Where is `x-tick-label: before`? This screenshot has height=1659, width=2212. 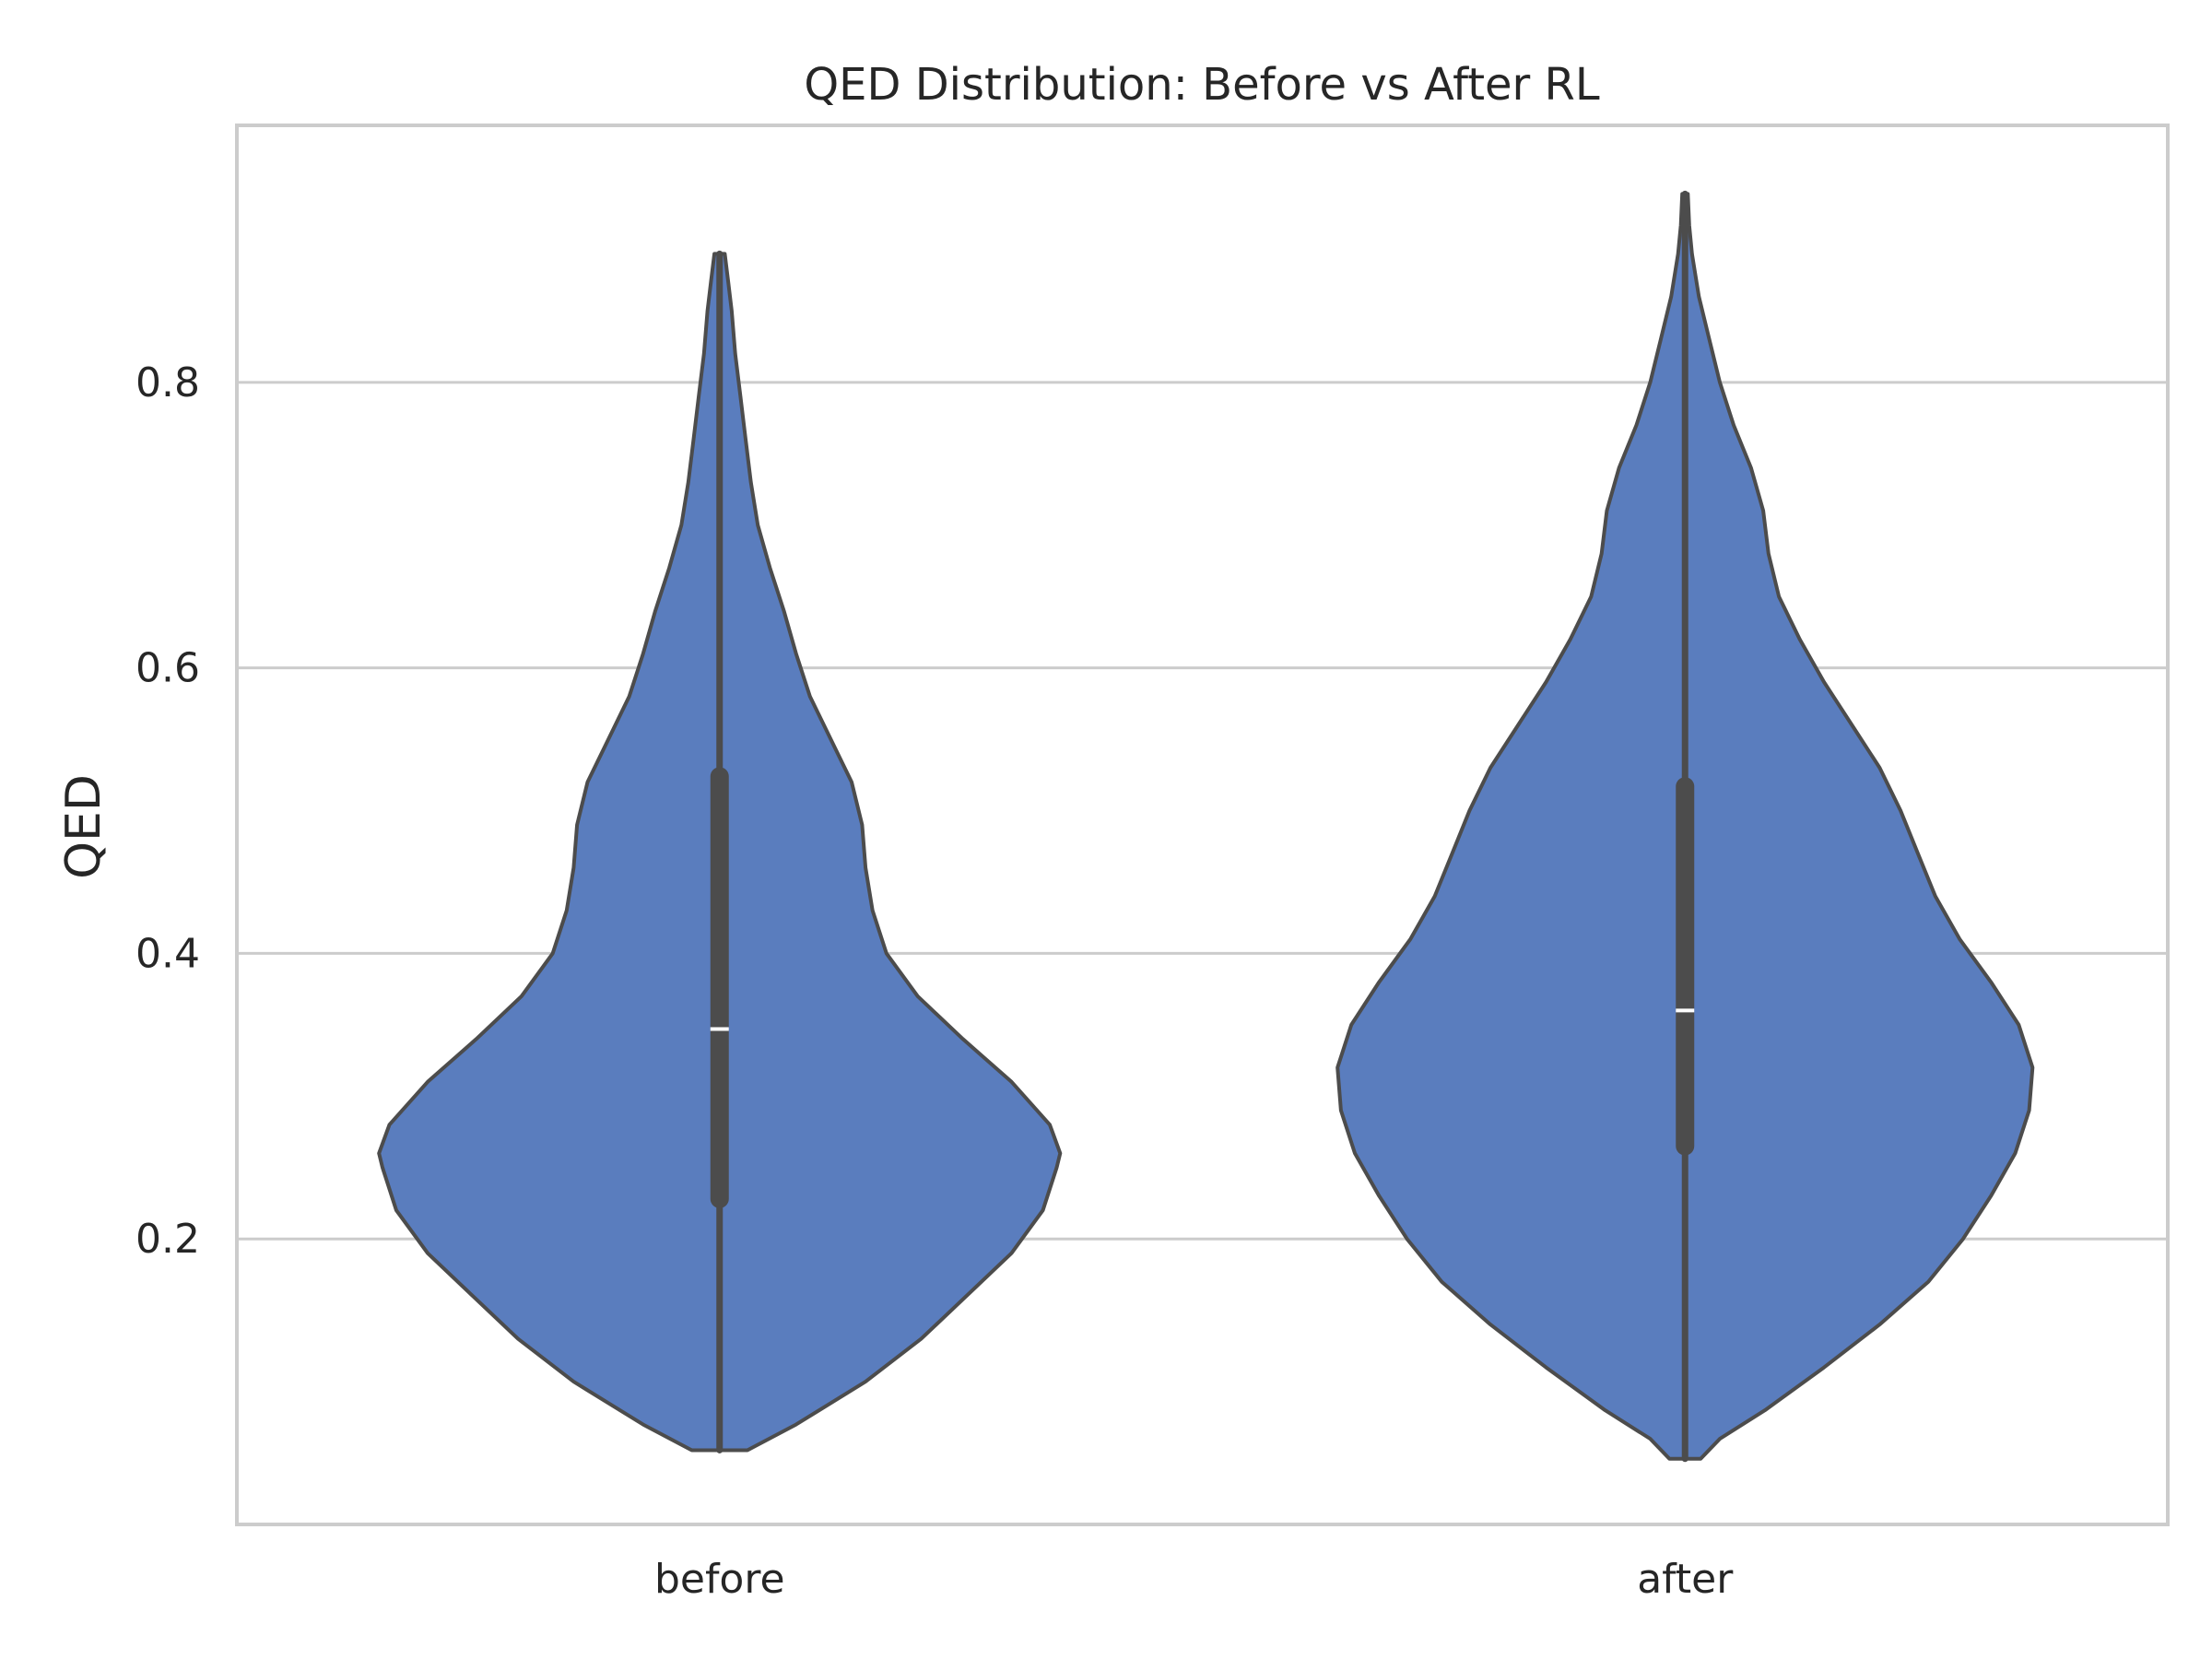
x-tick-label: before is located at coordinates (719, 1579).